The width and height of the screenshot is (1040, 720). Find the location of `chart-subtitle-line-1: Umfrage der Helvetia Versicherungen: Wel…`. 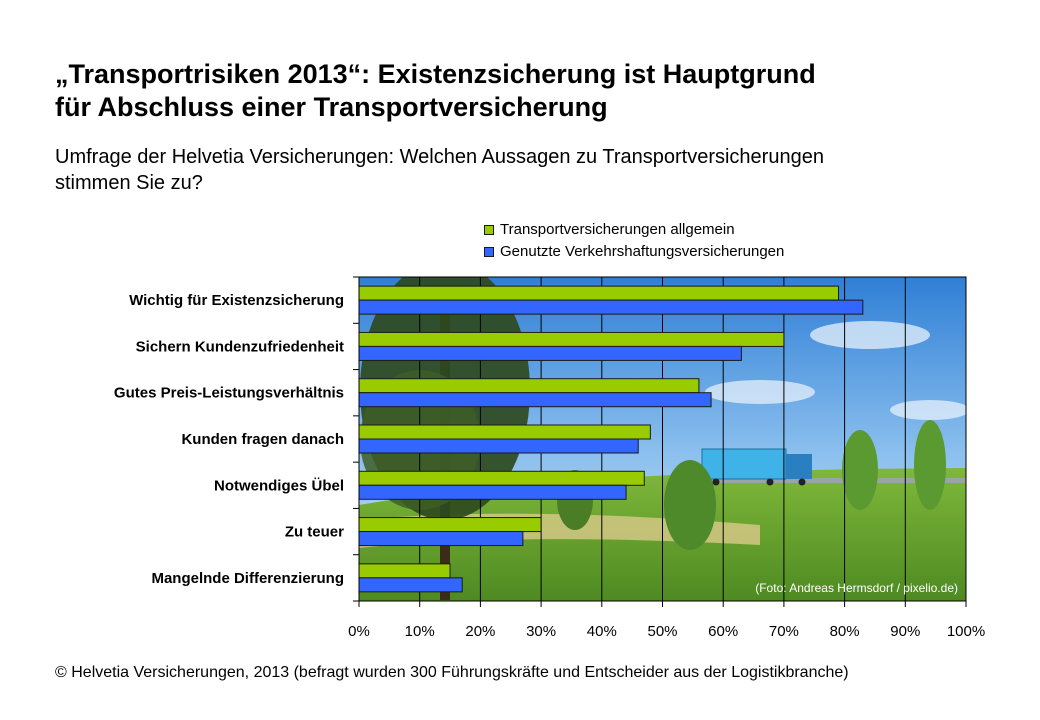

chart-subtitle-line-1: Umfrage der Helvetia Versicherungen: Wel… is located at coordinates (439, 157).